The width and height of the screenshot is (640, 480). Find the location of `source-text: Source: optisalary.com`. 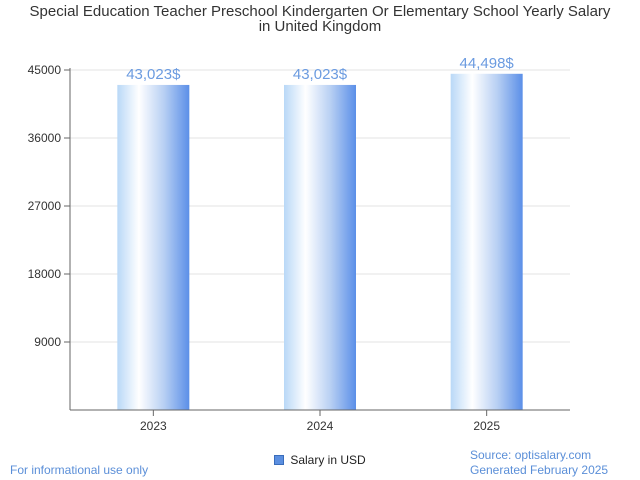

source-text: Source: optisalary.com is located at coordinates (531, 455).